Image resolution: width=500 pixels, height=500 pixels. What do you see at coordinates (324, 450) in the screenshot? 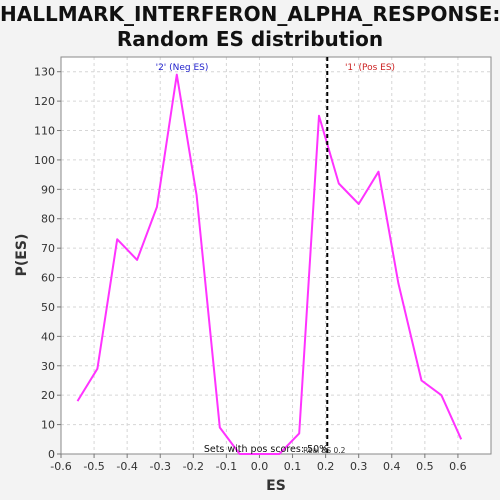
I see `real-es-marker-label: Real ES 0.2` at bounding box center [324, 450].